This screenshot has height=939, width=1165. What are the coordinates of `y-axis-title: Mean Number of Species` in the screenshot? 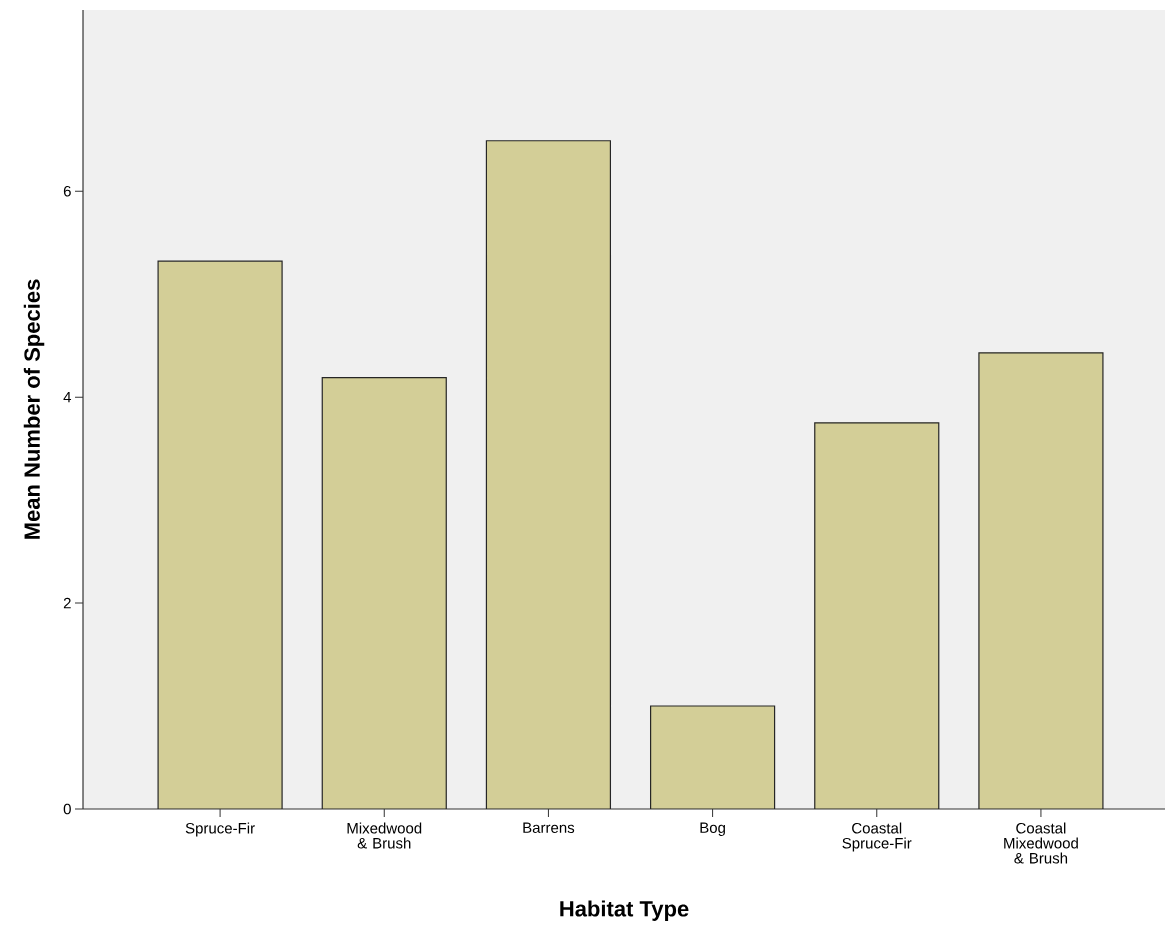 It's located at (34, 409).